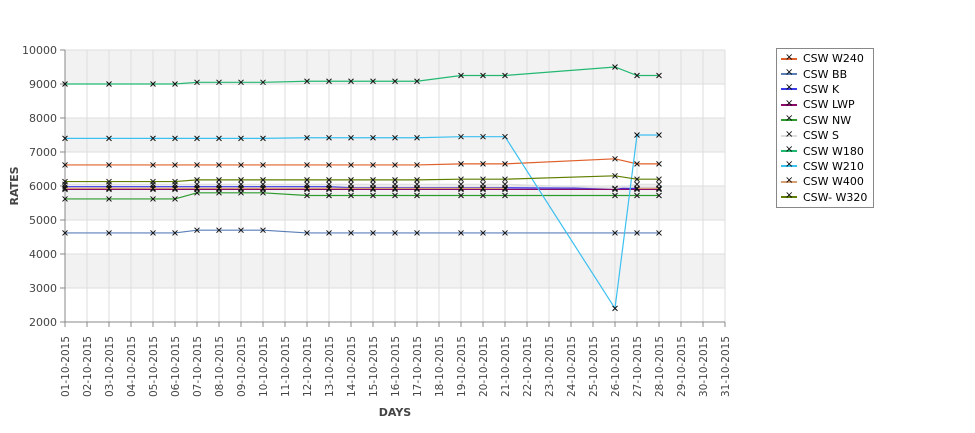 The height and width of the screenshot is (433, 975). Describe the element at coordinates (43, 322) in the screenshot. I see `y-tick-label: 2000` at that location.